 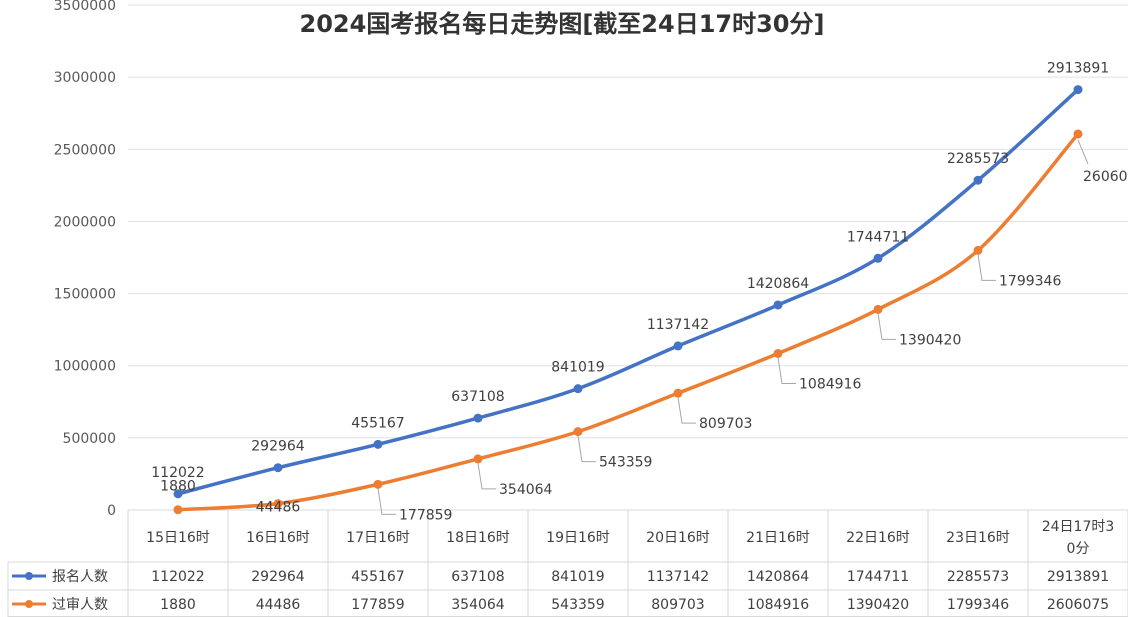 I want to click on table-cell: 1799346, so click(x=978, y=605).